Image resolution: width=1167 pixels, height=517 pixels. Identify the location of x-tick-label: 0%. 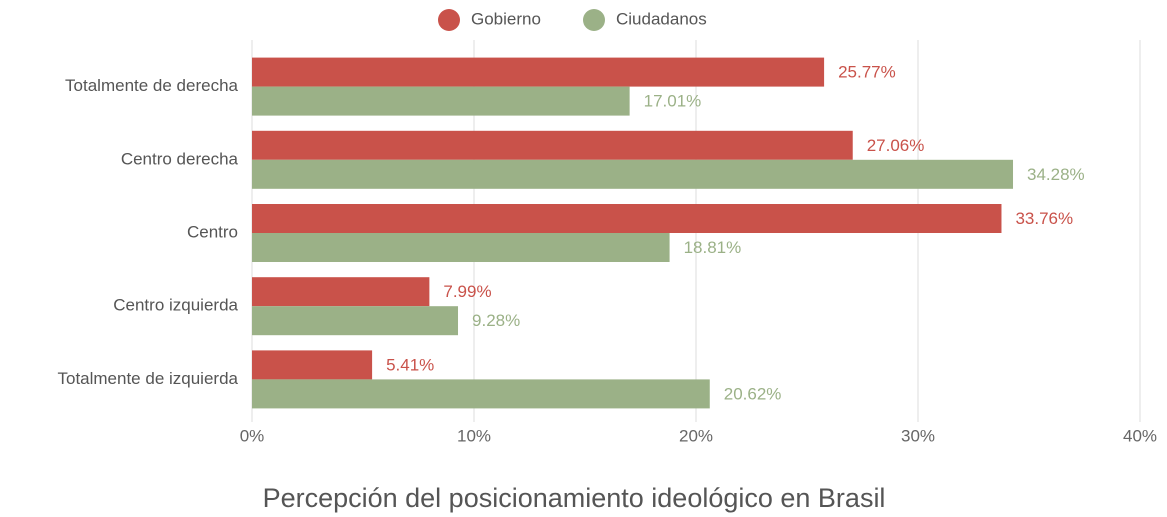
(252, 435).